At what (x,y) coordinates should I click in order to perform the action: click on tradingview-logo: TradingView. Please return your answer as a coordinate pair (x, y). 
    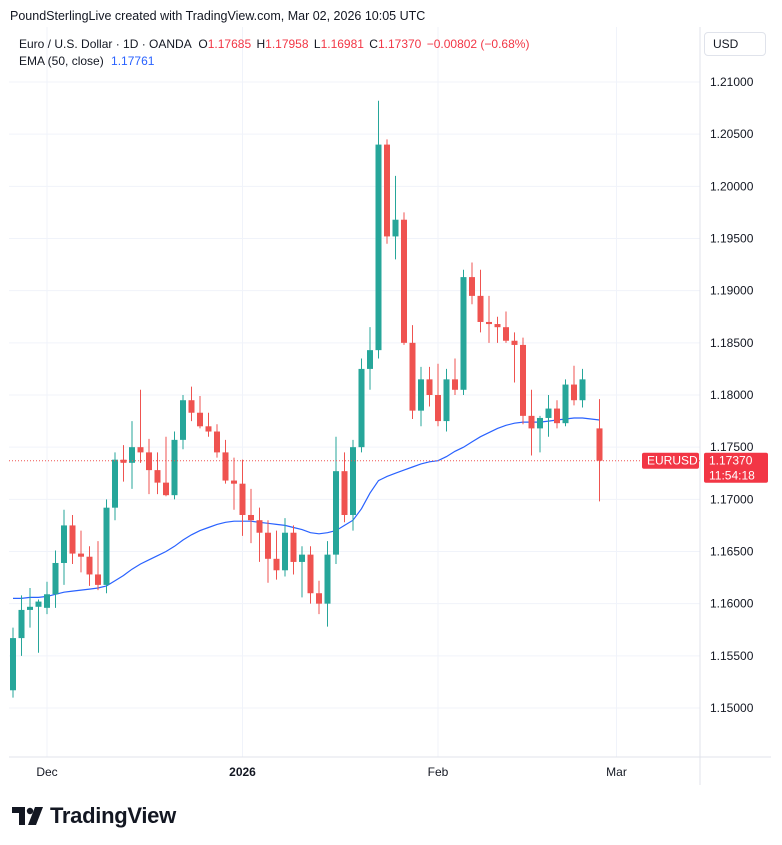
    Looking at the image, I should click on (94, 816).